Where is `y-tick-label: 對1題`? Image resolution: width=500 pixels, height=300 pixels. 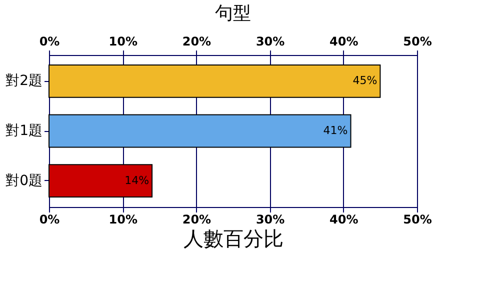 y-tick-label: 對1題 is located at coordinates (24, 131).